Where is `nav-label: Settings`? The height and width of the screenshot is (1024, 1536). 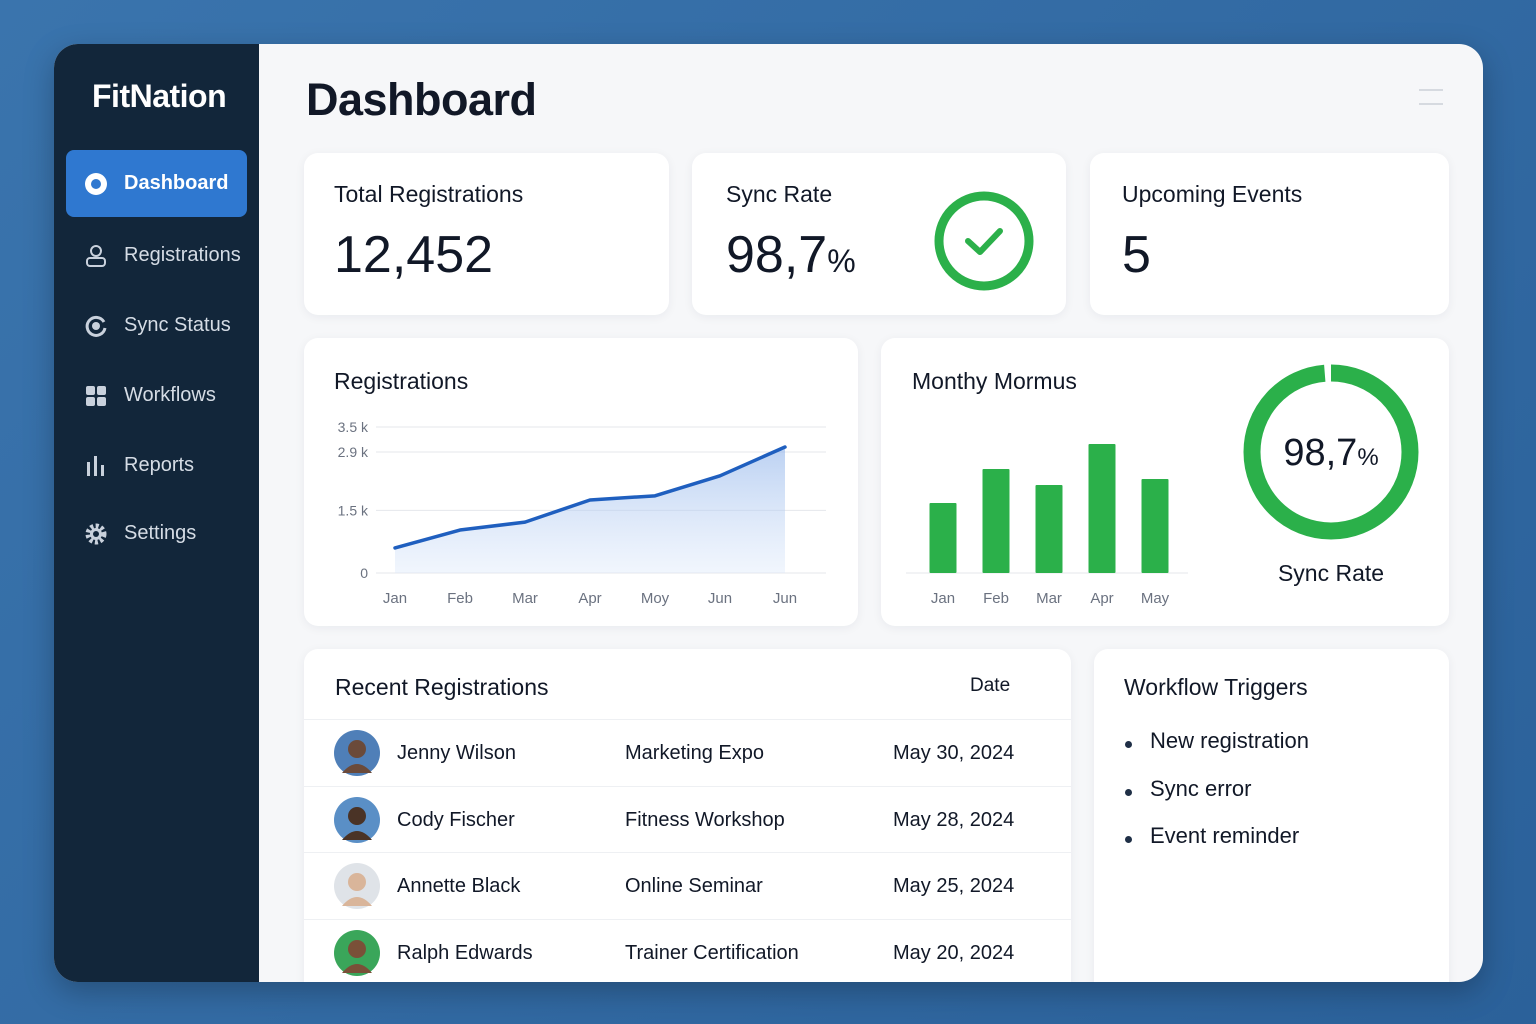 nav-label: Settings is located at coordinates (160, 533).